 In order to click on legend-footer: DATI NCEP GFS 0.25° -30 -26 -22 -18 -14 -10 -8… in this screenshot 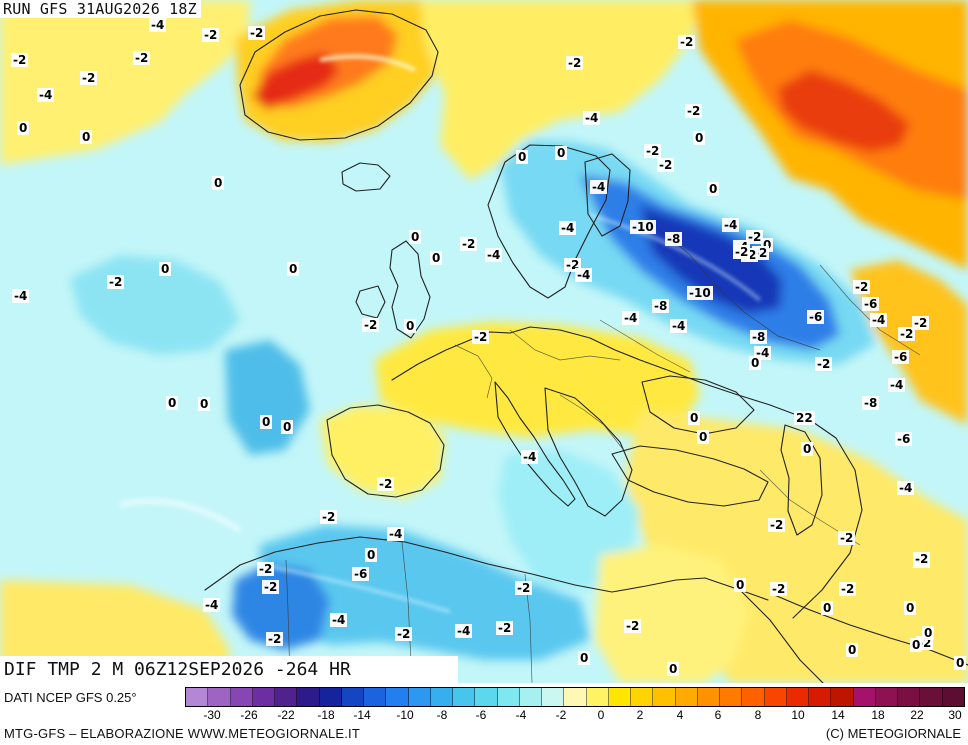, I will do `click(484, 714)`.